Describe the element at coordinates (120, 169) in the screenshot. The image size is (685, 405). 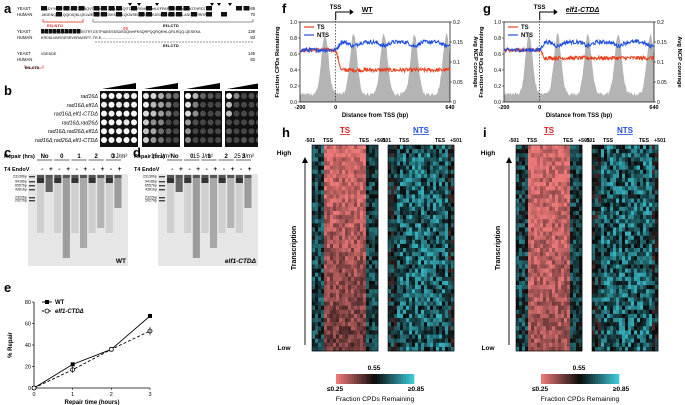
I see `endo-sign: +` at that location.